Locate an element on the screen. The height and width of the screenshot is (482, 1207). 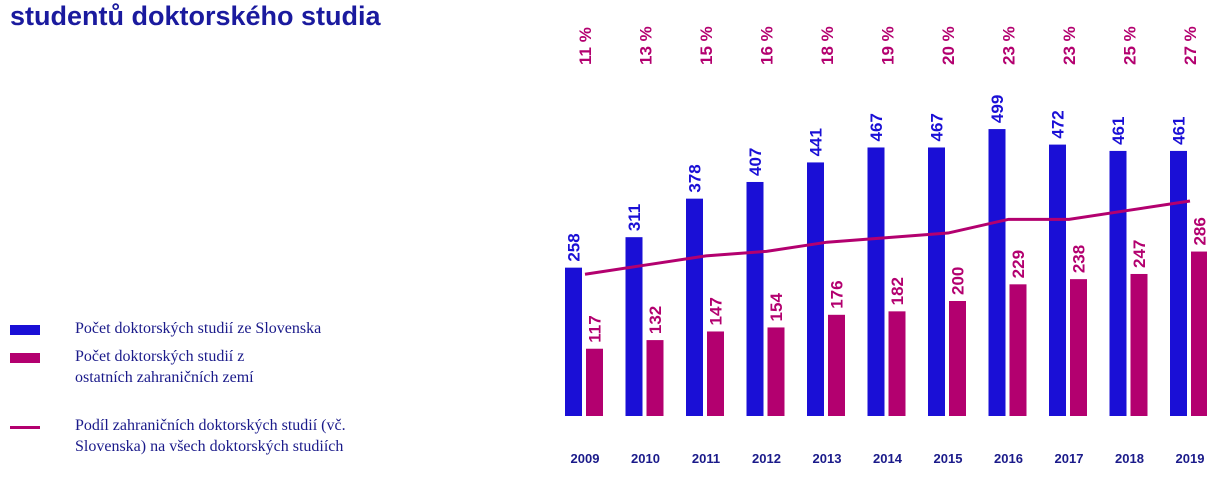
x-tick-label: 2016 is located at coordinates (1008, 458).